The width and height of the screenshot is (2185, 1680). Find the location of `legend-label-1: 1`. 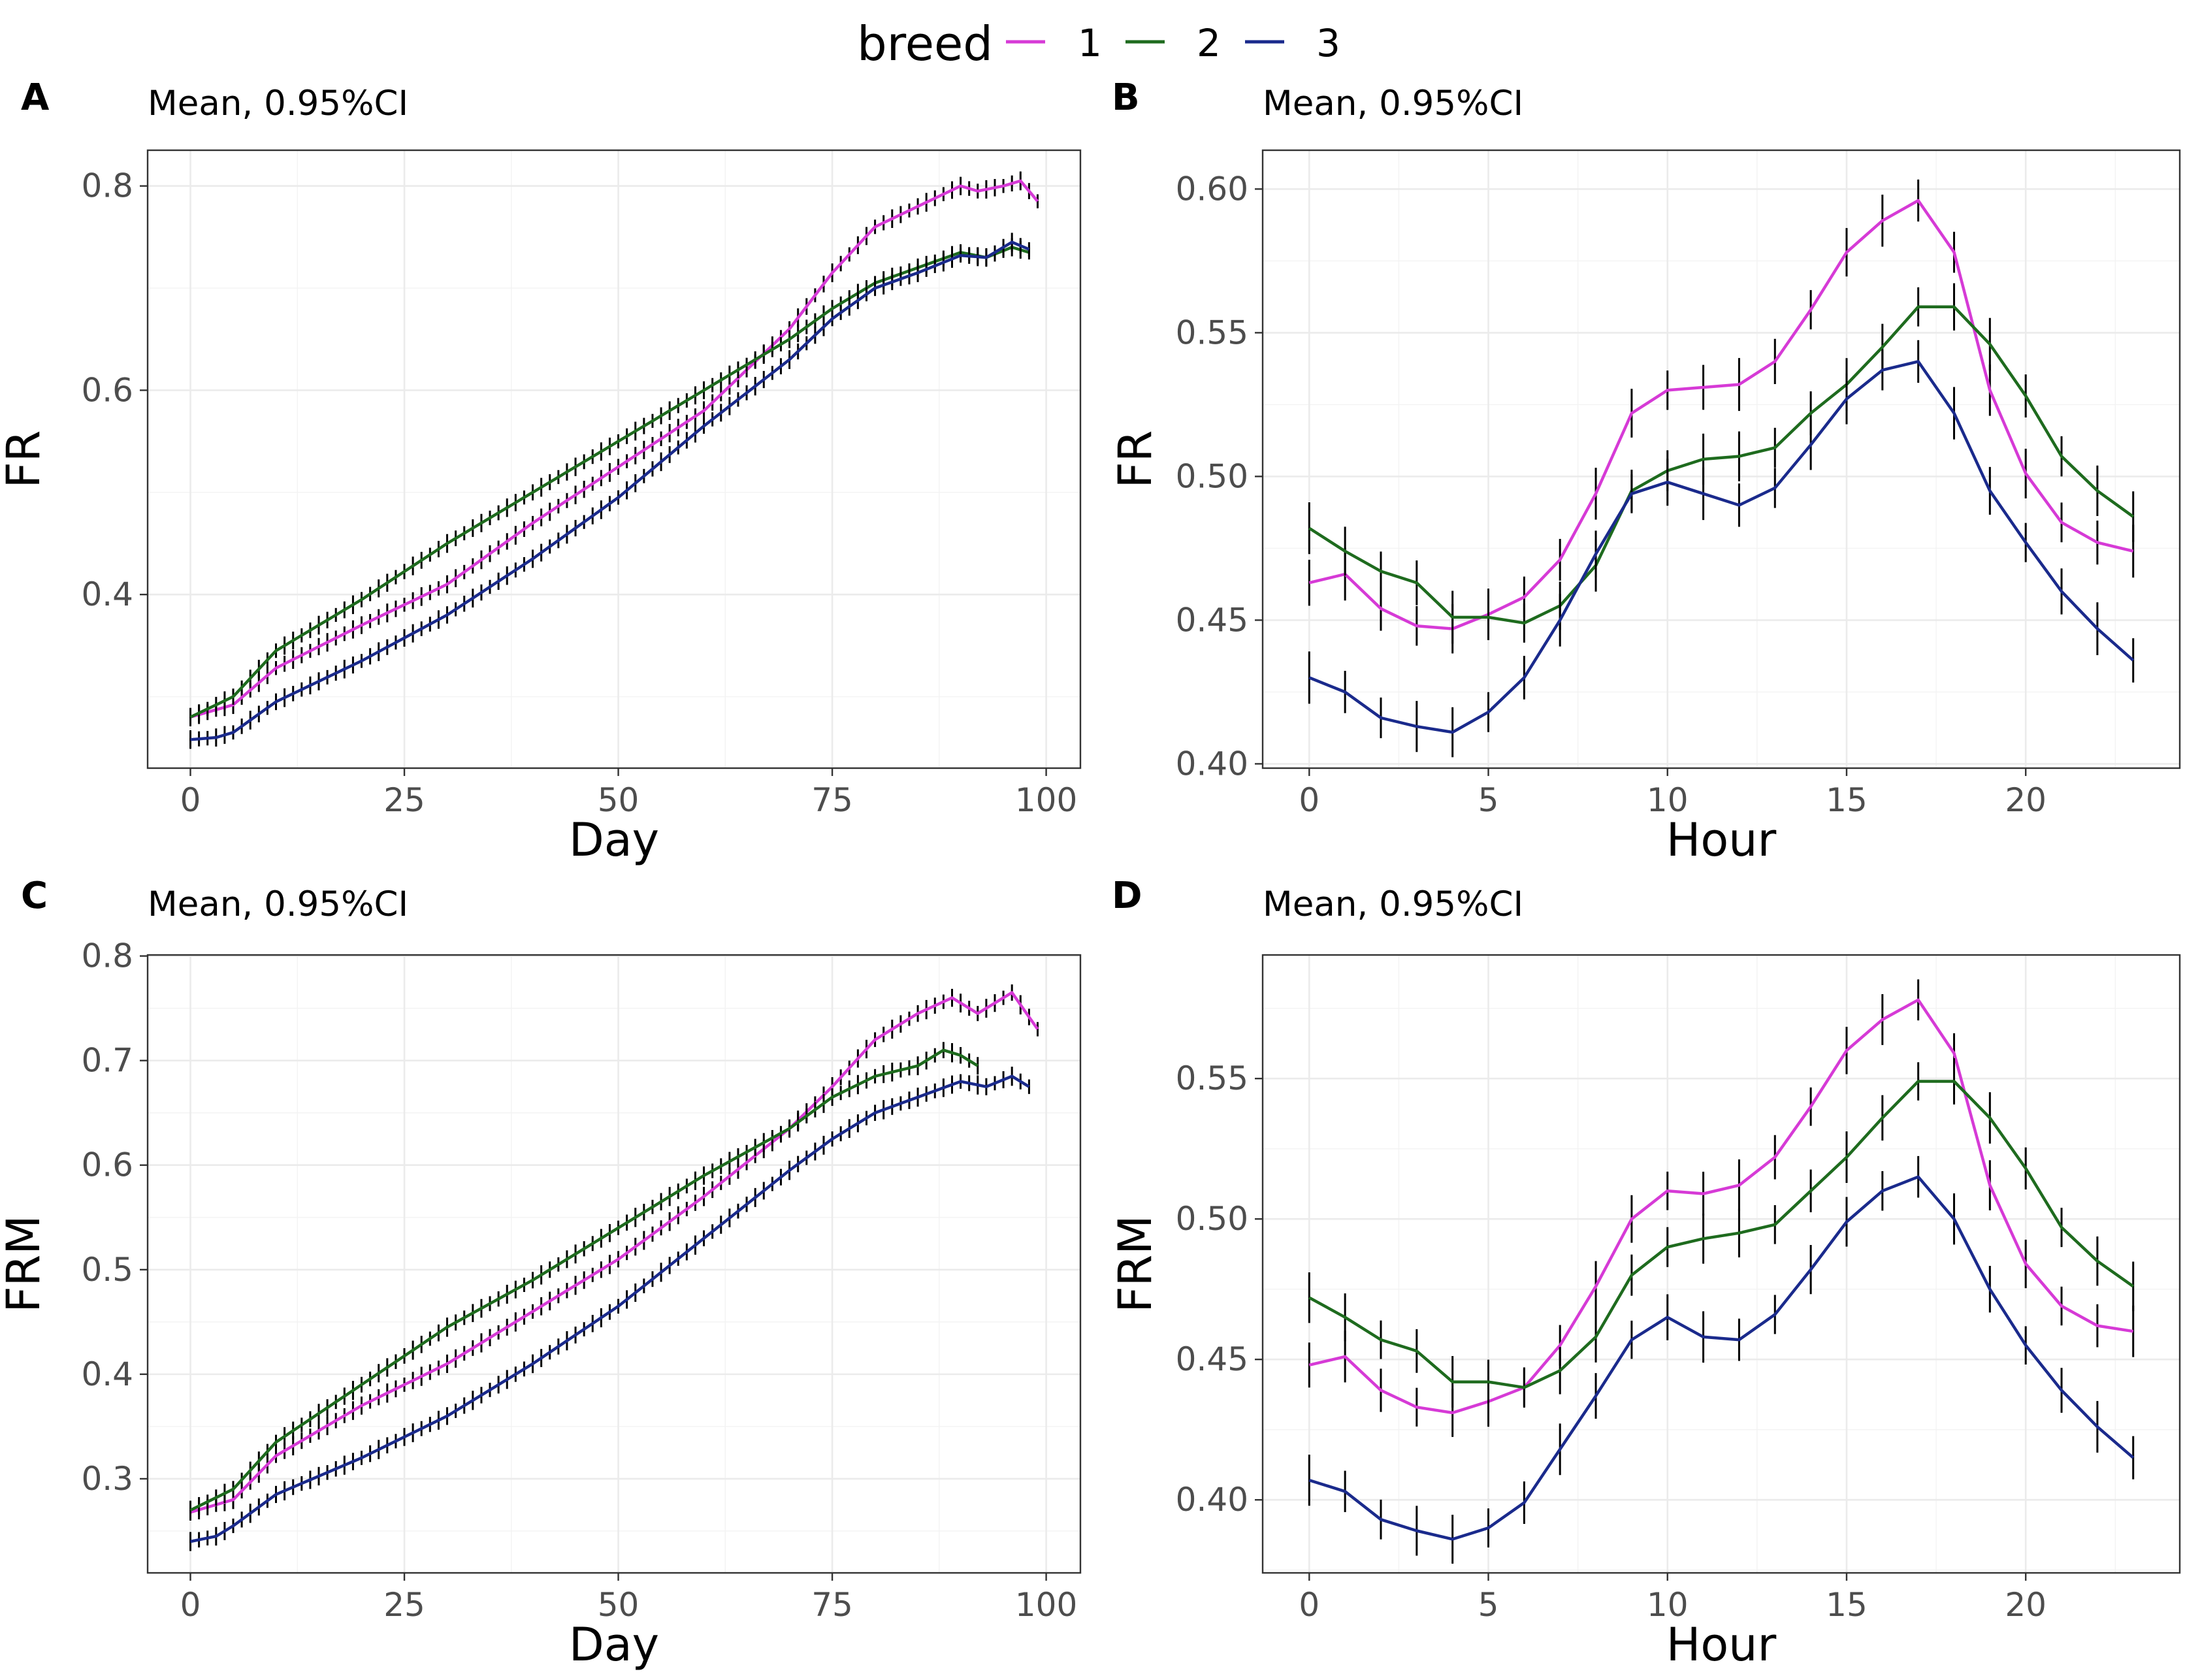

legend-label-1: 1 is located at coordinates (1090, 43).